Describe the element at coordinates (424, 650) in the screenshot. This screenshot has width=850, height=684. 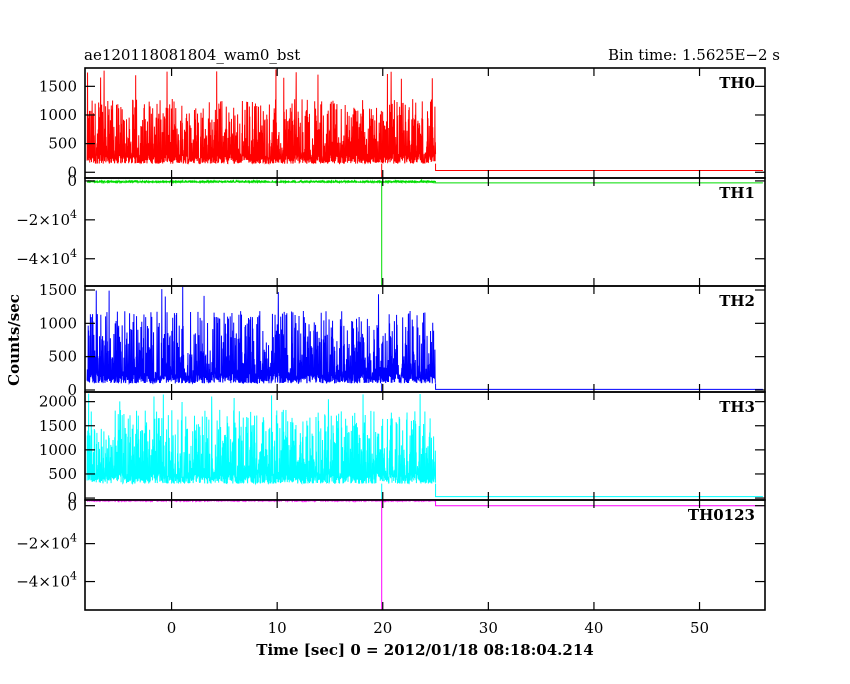
I see `x-axis-label: Time [sec] 0 = 2012/01/18 08:18:04.214` at that location.